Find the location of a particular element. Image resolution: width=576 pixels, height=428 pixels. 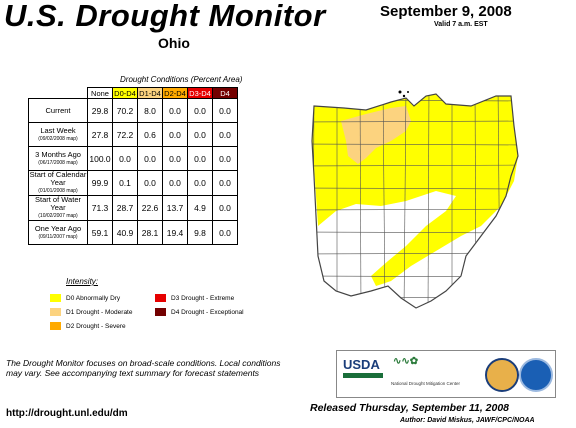

d1-moderate-drought-area is located at coordinates (376, 135).